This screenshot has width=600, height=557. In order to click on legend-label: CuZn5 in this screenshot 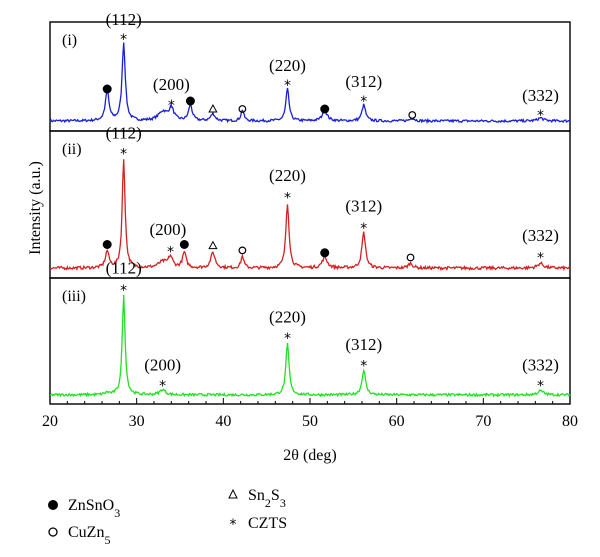, I will do `click(89, 535)`.